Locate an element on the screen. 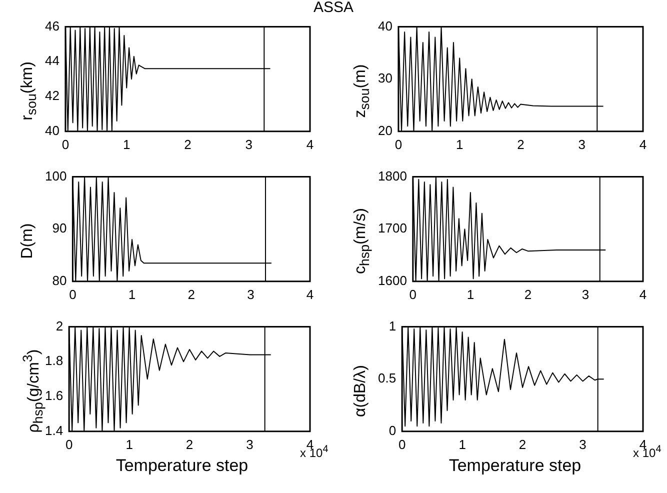  y-tick-label: 0.5 is located at coordinates (387, 378).